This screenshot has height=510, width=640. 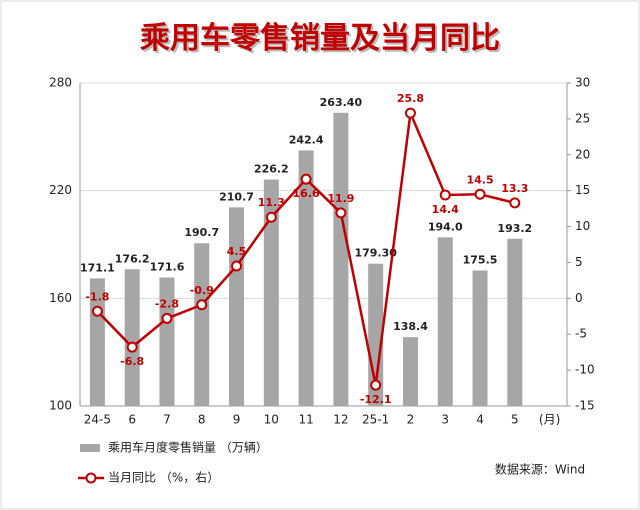 I want to click on bar-label: 175.5, so click(x=480, y=260).